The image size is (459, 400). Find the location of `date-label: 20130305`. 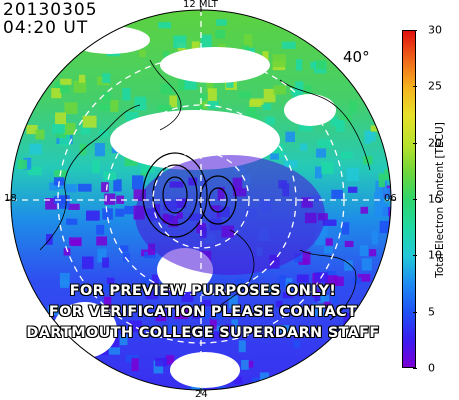

date-label: 20130305 is located at coordinates (50, 10).